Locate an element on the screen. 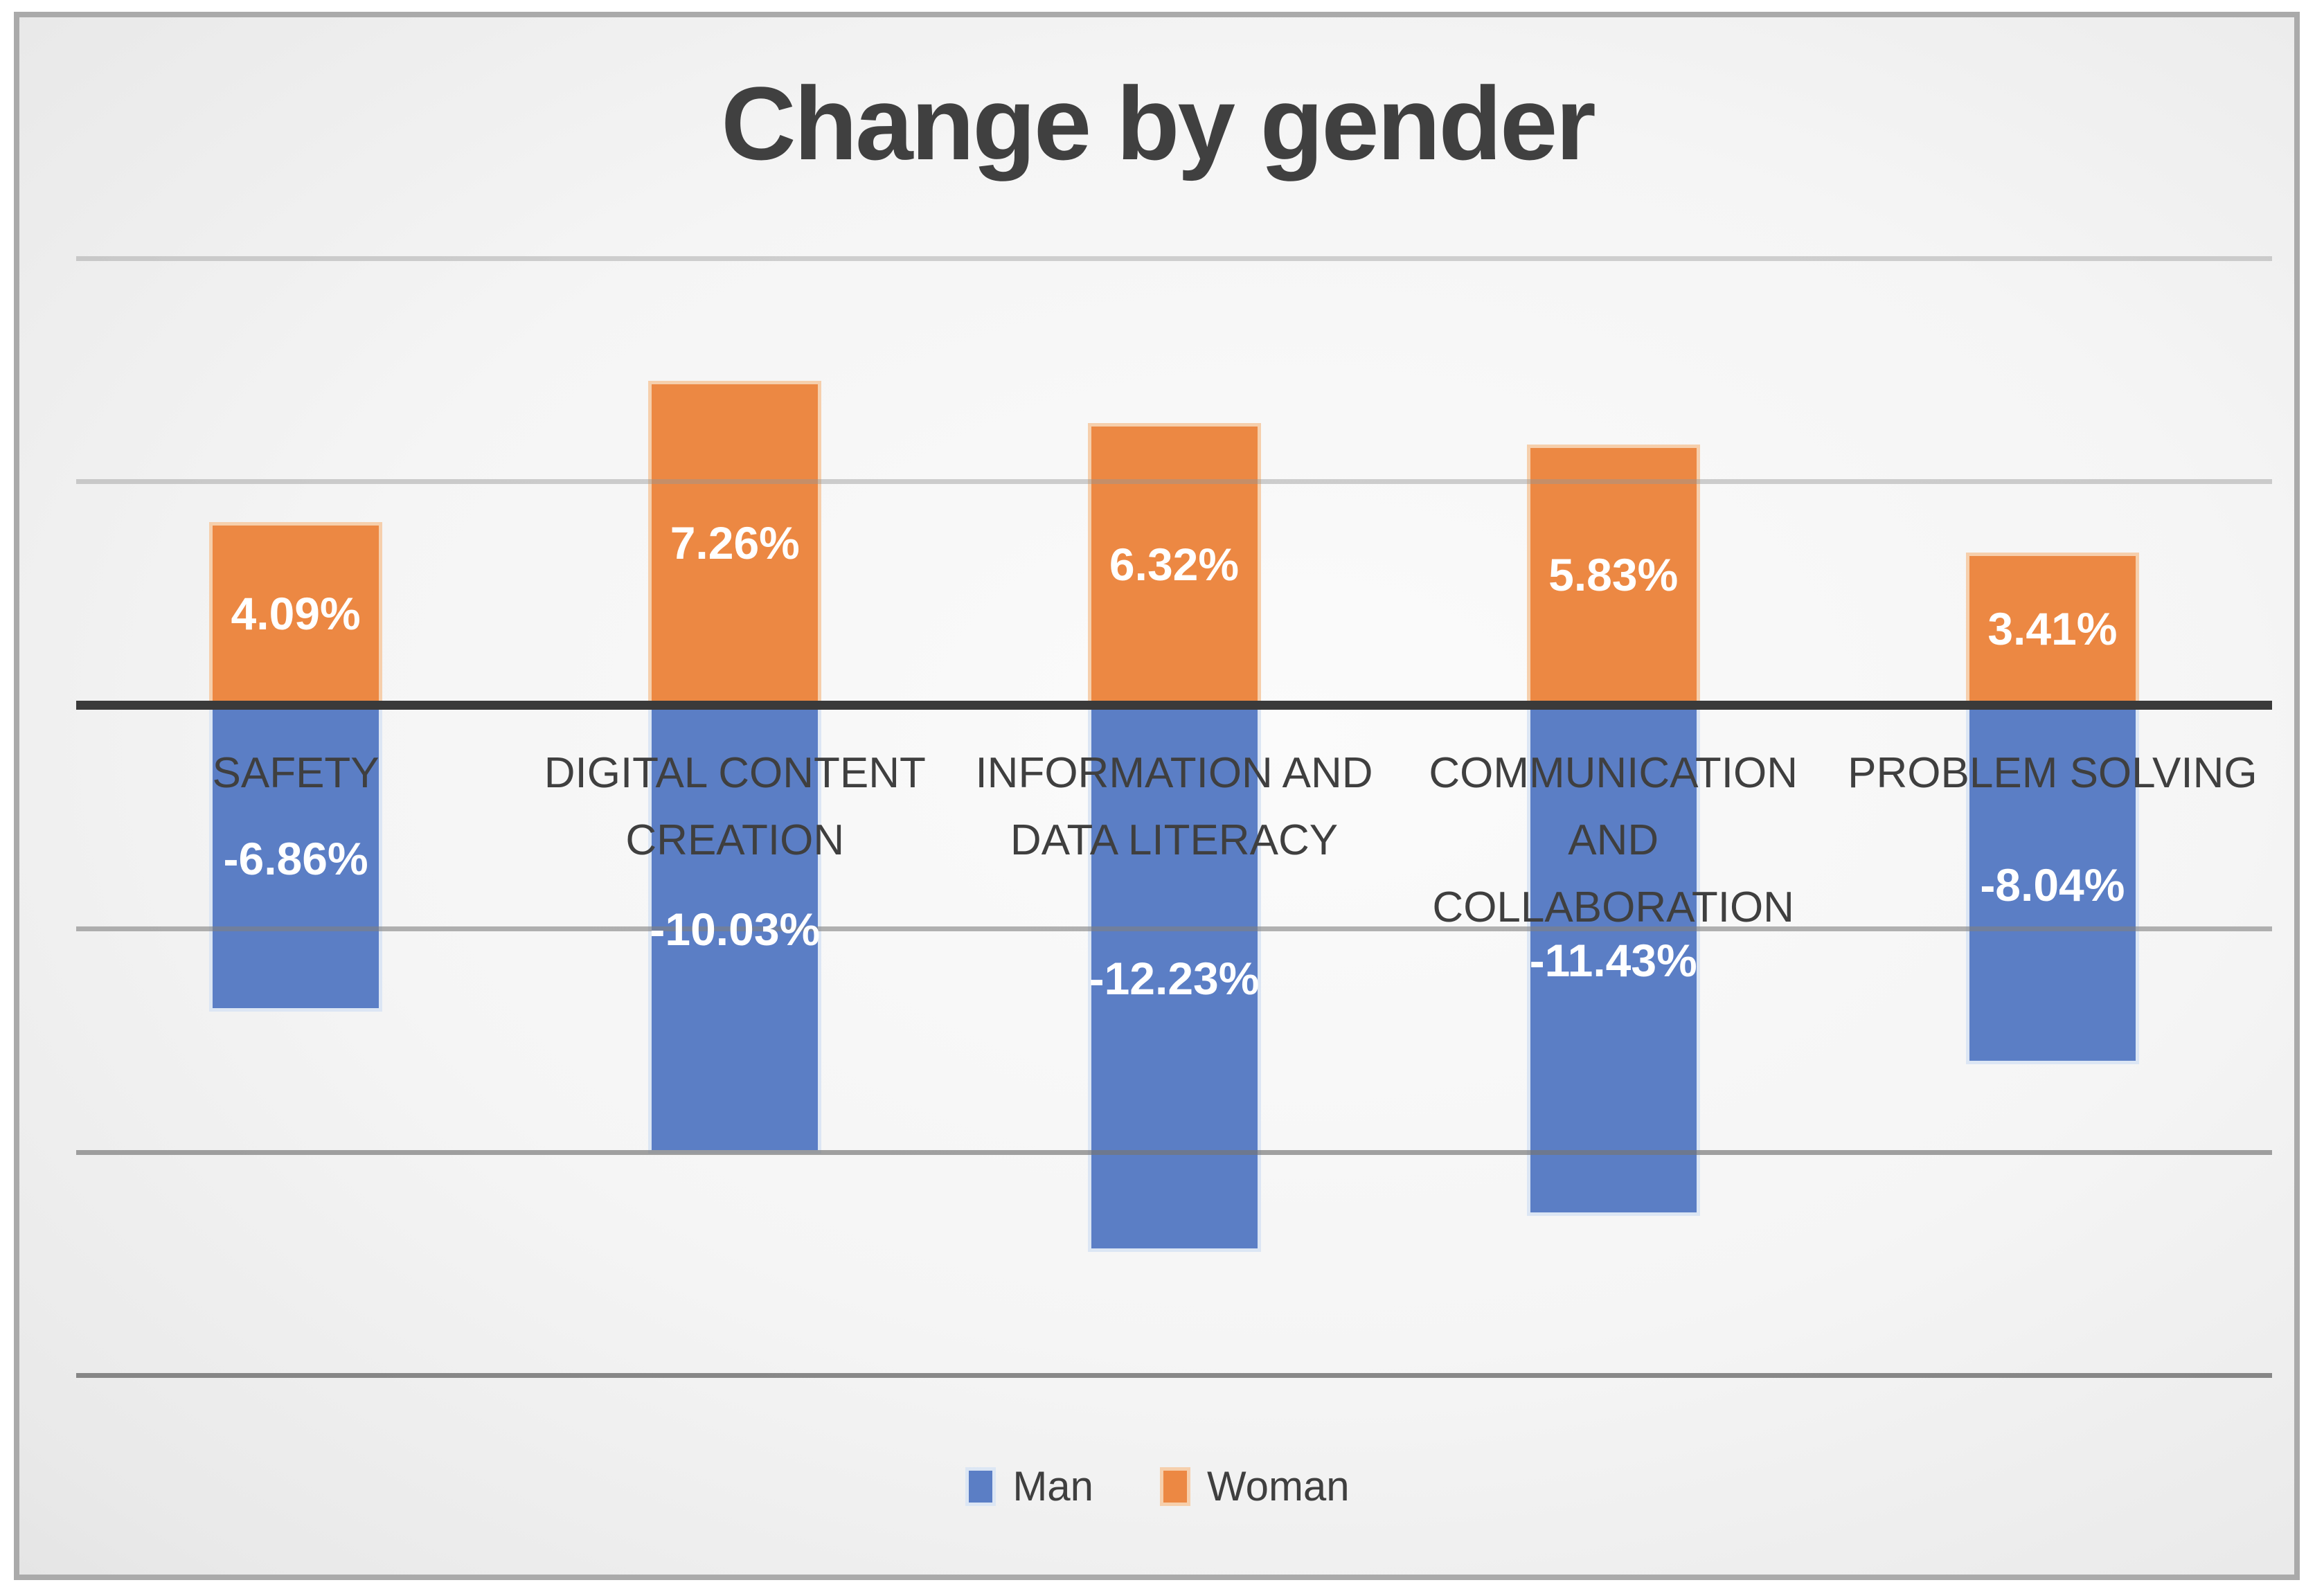  bar-woman-digital-content-creation is located at coordinates (735, 543).